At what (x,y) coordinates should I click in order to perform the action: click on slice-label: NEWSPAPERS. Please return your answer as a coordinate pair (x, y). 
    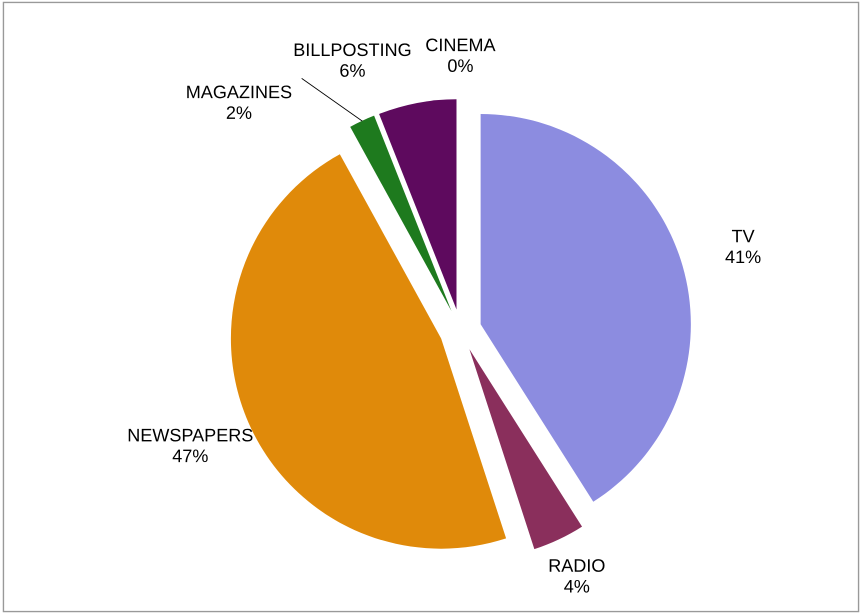
    Looking at the image, I should click on (190, 435).